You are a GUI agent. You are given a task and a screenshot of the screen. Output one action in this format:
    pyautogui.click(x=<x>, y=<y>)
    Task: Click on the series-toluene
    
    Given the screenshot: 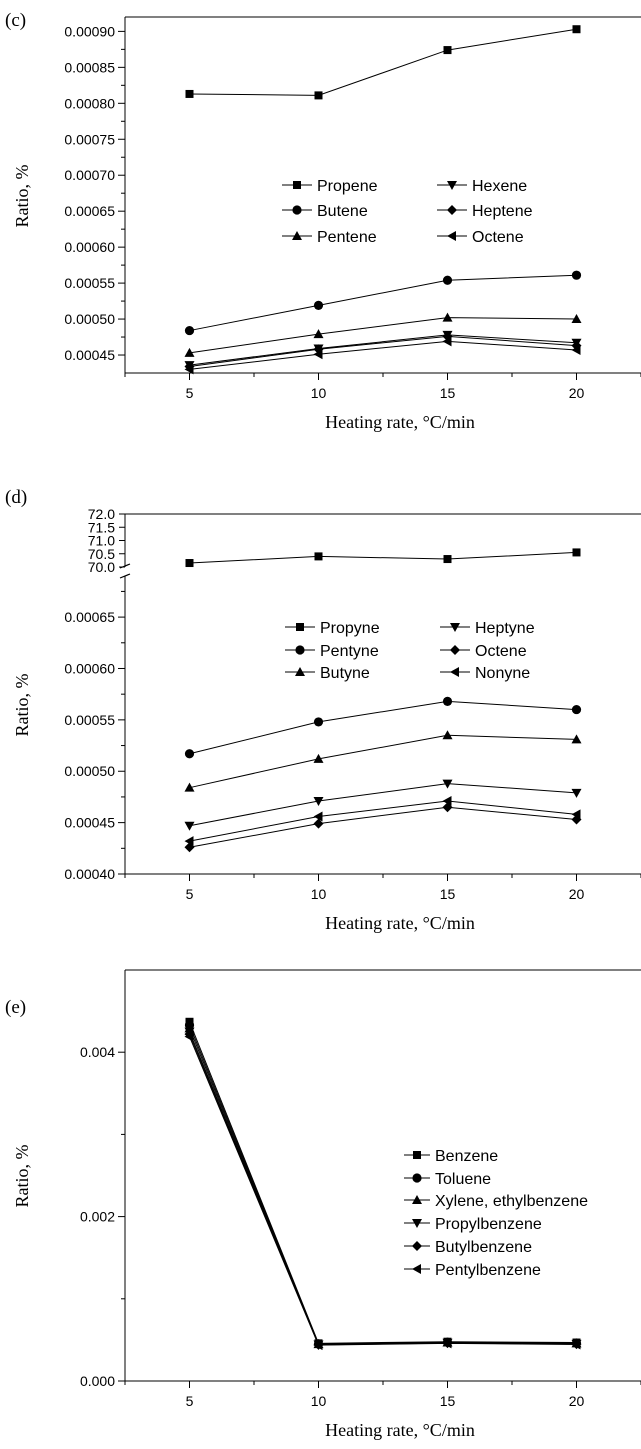 What is the action you would take?
    pyautogui.click(x=383, y=1184)
    